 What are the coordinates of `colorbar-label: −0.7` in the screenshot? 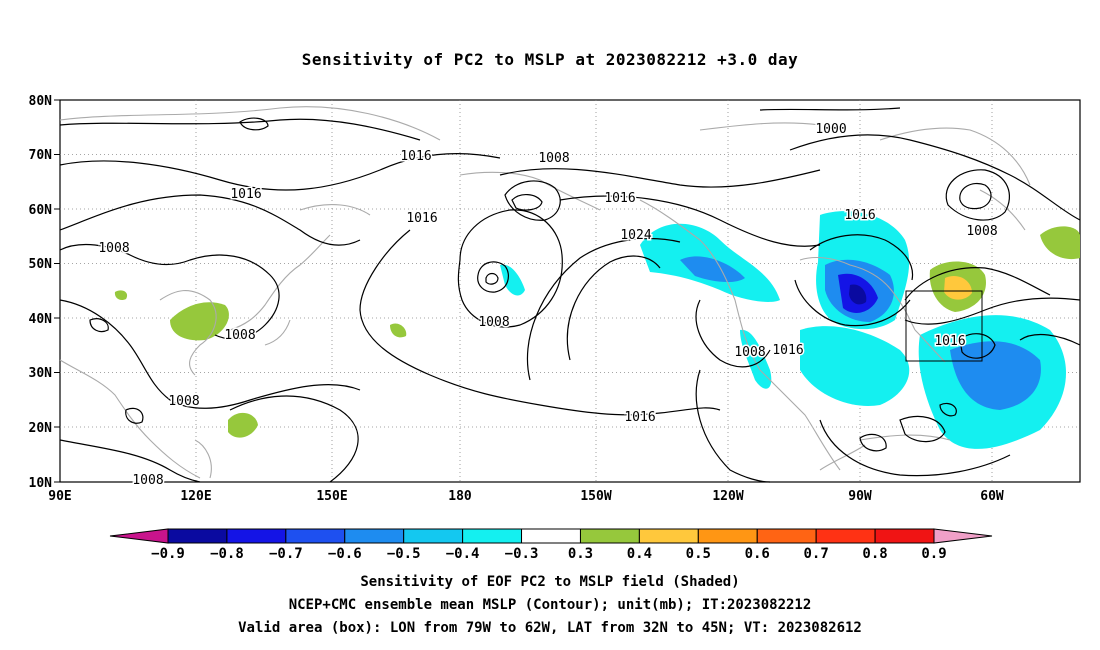 It's located at (286, 554).